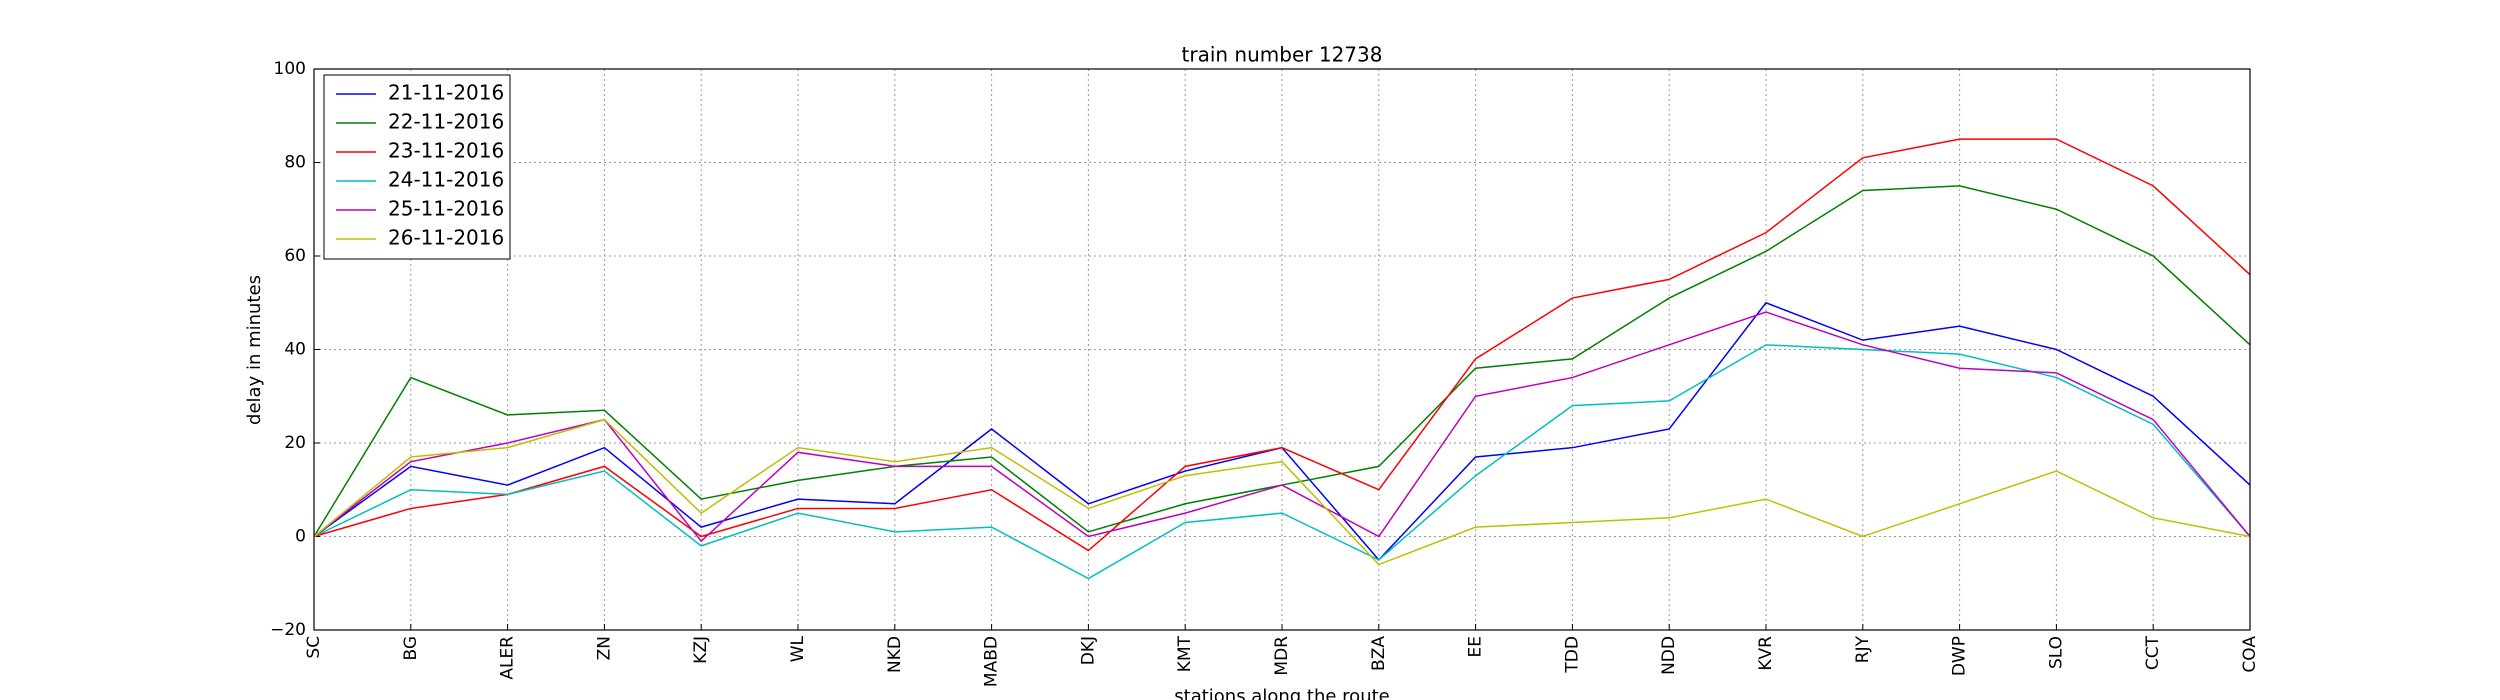  What do you see at coordinates (288, 630) in the screenshot?
I see `y-tick-label: −20` at bounding box center [288, 630].